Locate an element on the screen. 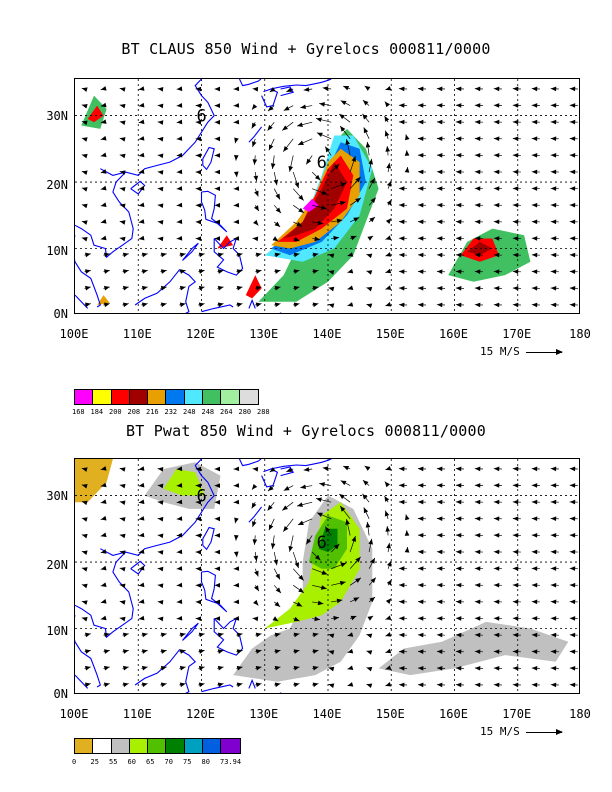  colorbar-tick-label: 208 is located at coordinates (134, 412).